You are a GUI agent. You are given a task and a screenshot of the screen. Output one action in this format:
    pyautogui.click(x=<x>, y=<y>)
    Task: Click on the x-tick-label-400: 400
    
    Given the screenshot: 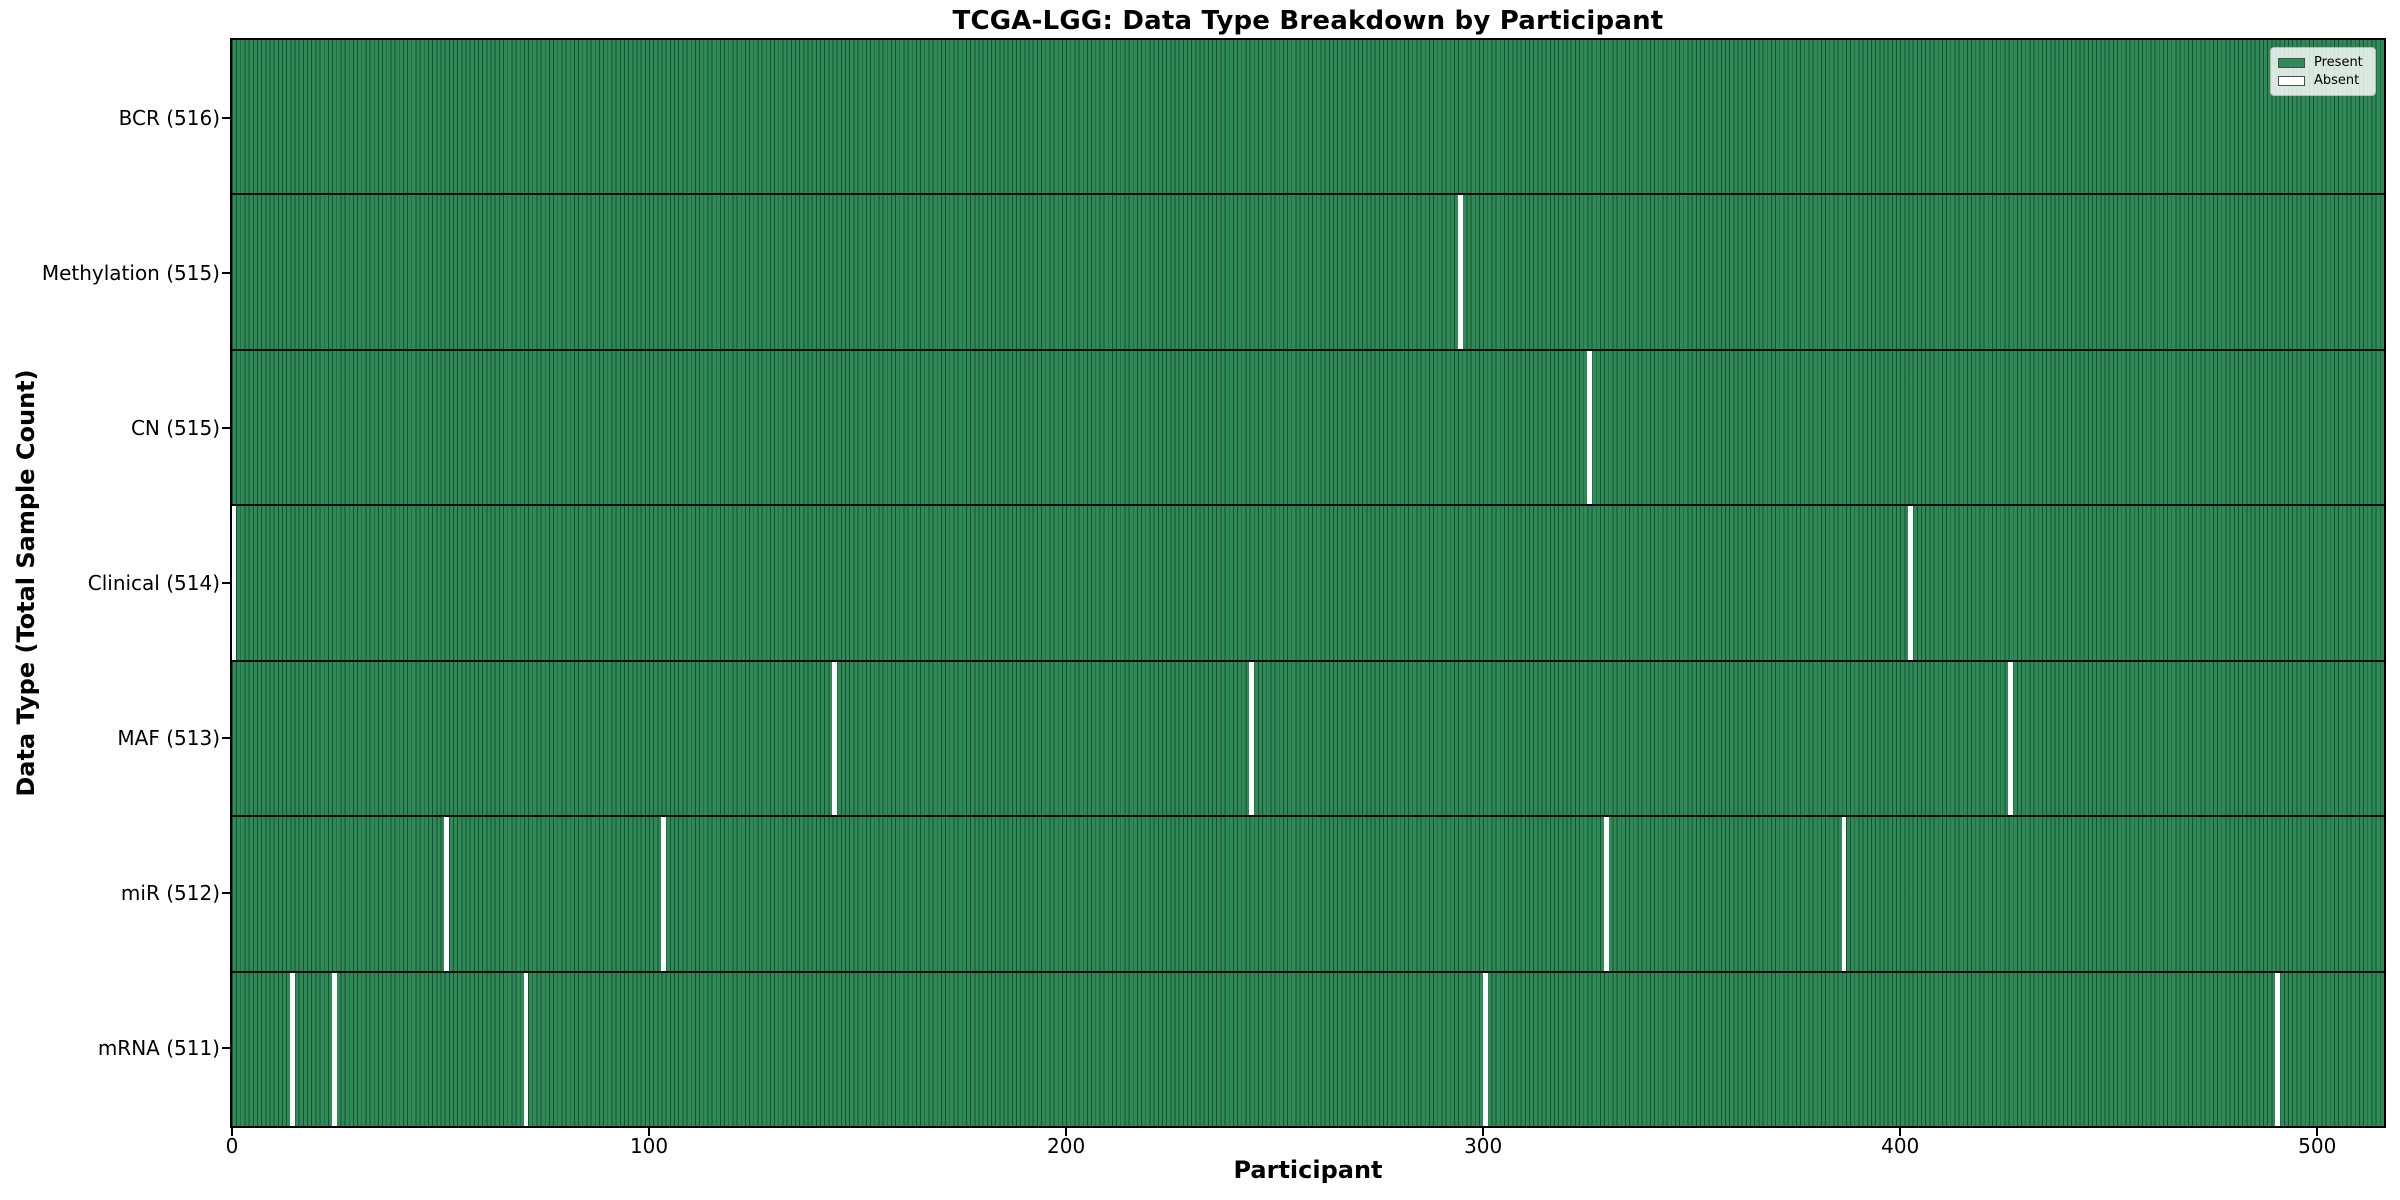 What is the action you would take?
    pyautogui.click(x=1900, y=1146)
    